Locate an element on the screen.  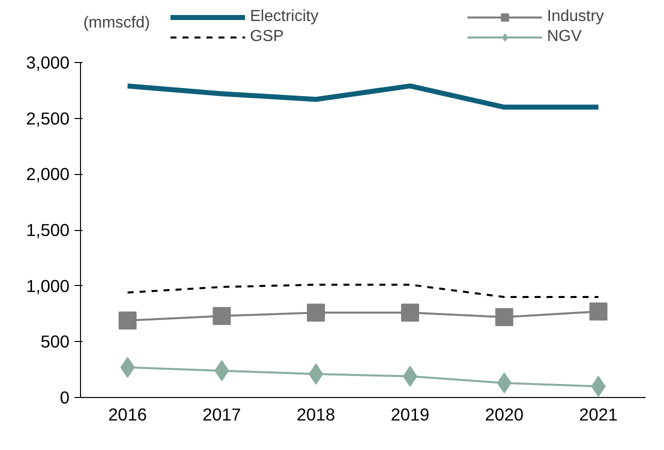
x-tick-label: 2016 is located at coordinates (127, 414).